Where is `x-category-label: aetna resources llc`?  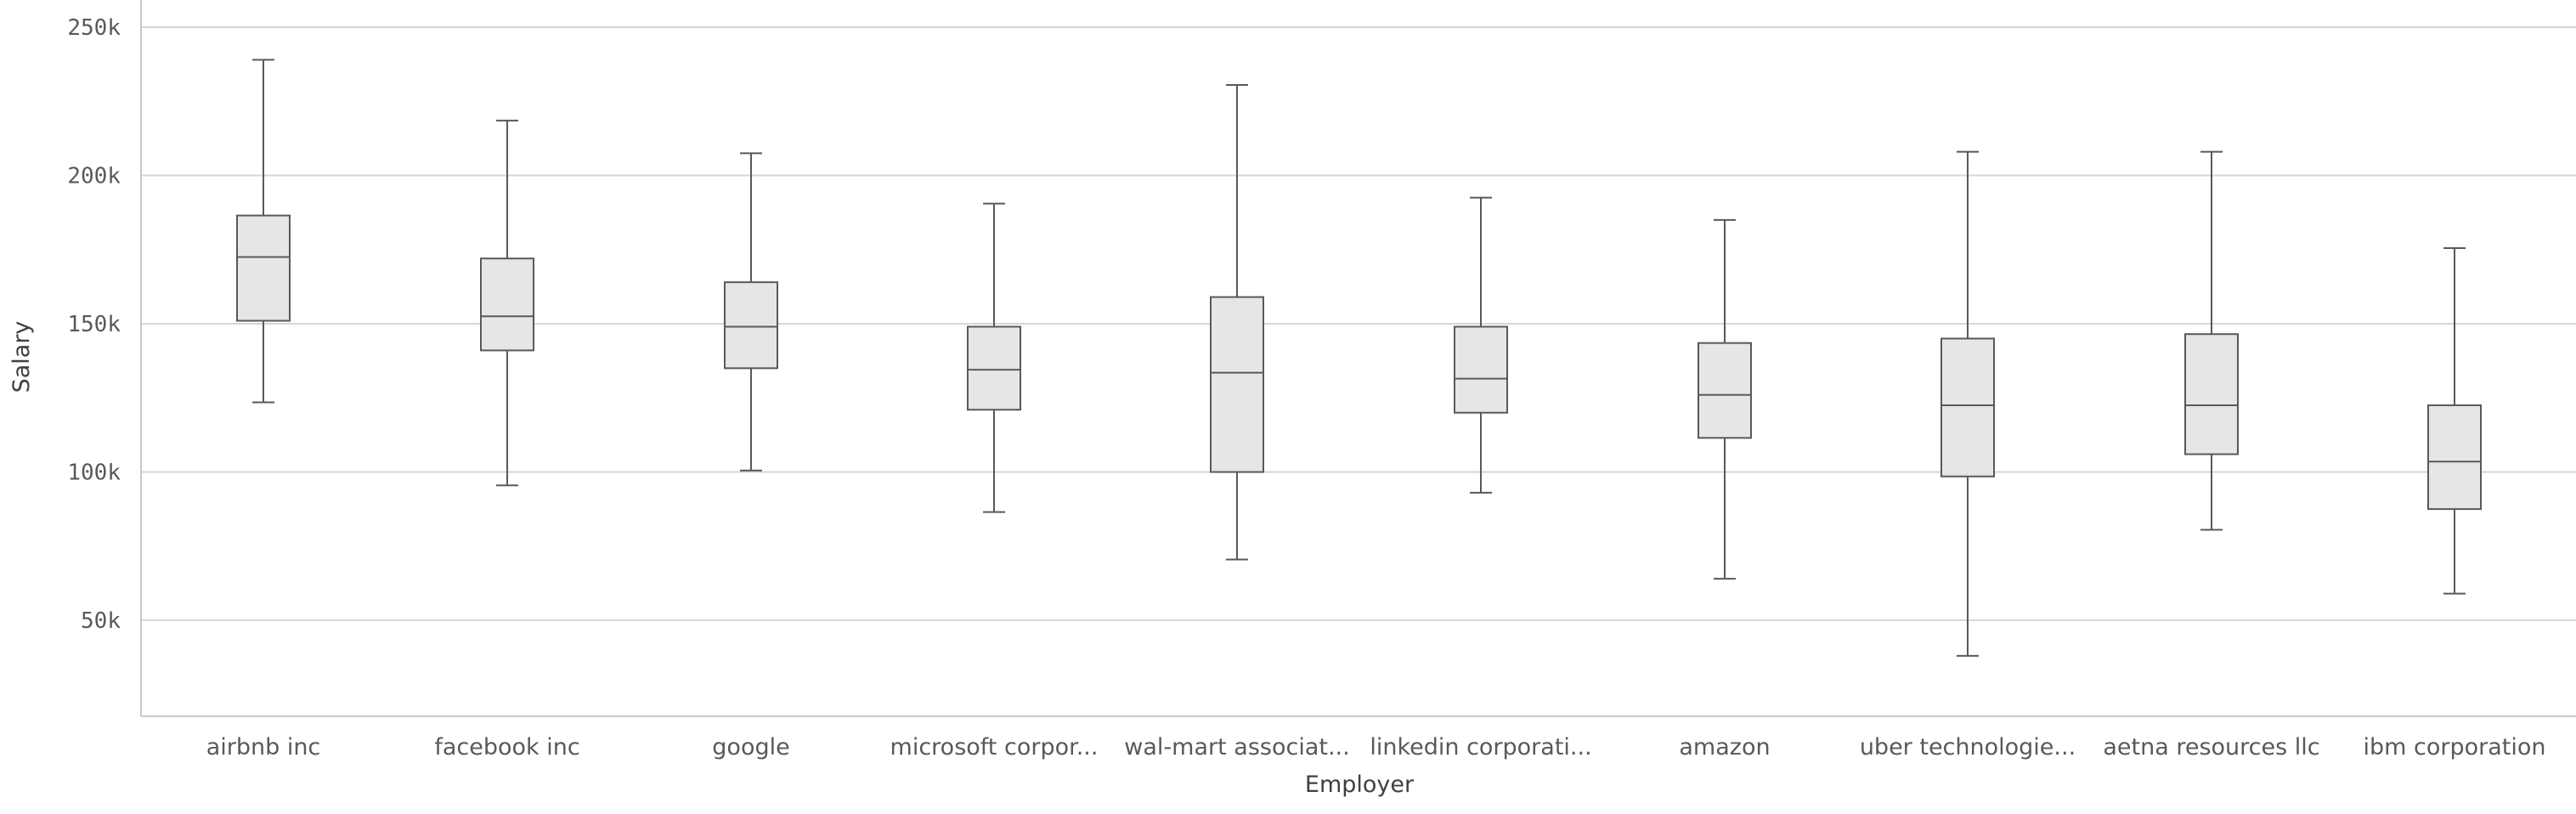
x-category-label: aetna resources llc is located at coordinates (2211, 747).